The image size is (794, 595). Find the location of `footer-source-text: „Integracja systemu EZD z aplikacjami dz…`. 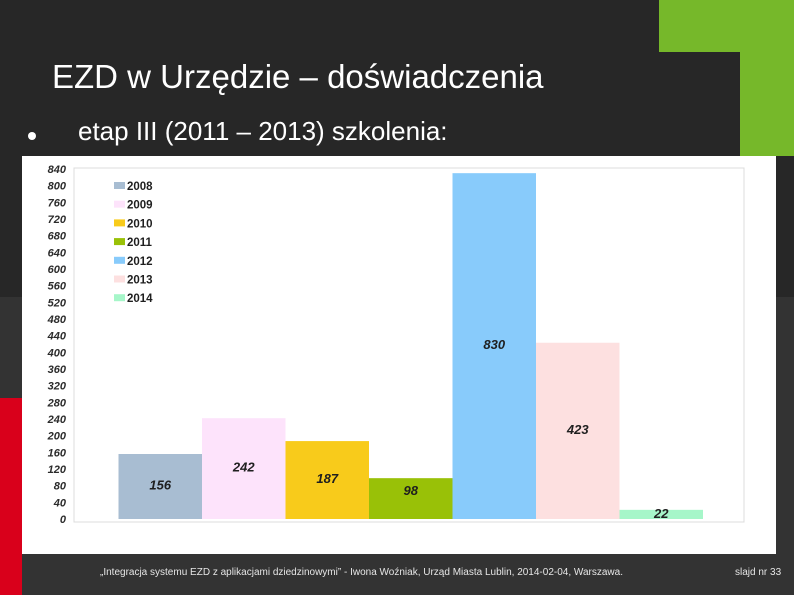

footer-source-text: „Integracja systemu EZD z aplikacjami dz… is located at coordinates (361, 572).